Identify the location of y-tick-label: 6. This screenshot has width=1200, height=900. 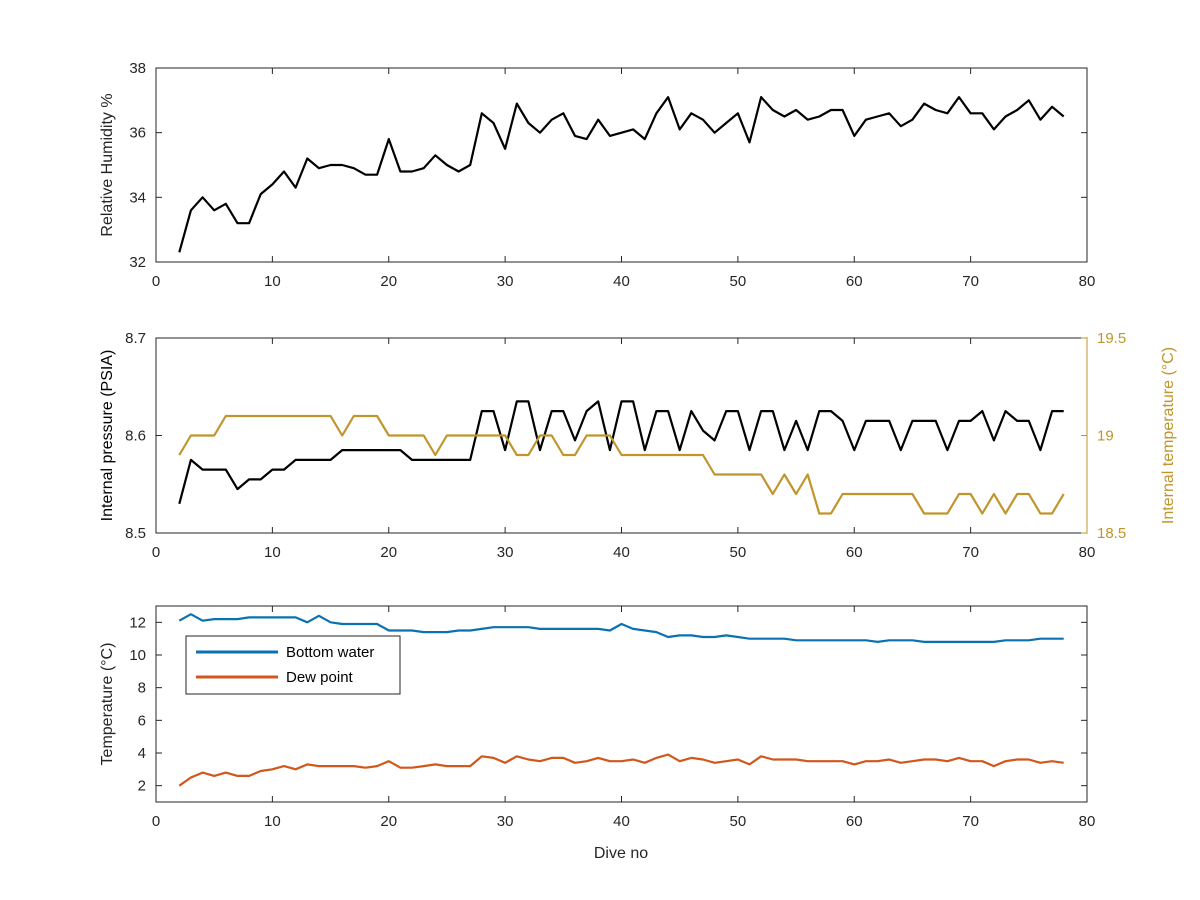
(142, 720).